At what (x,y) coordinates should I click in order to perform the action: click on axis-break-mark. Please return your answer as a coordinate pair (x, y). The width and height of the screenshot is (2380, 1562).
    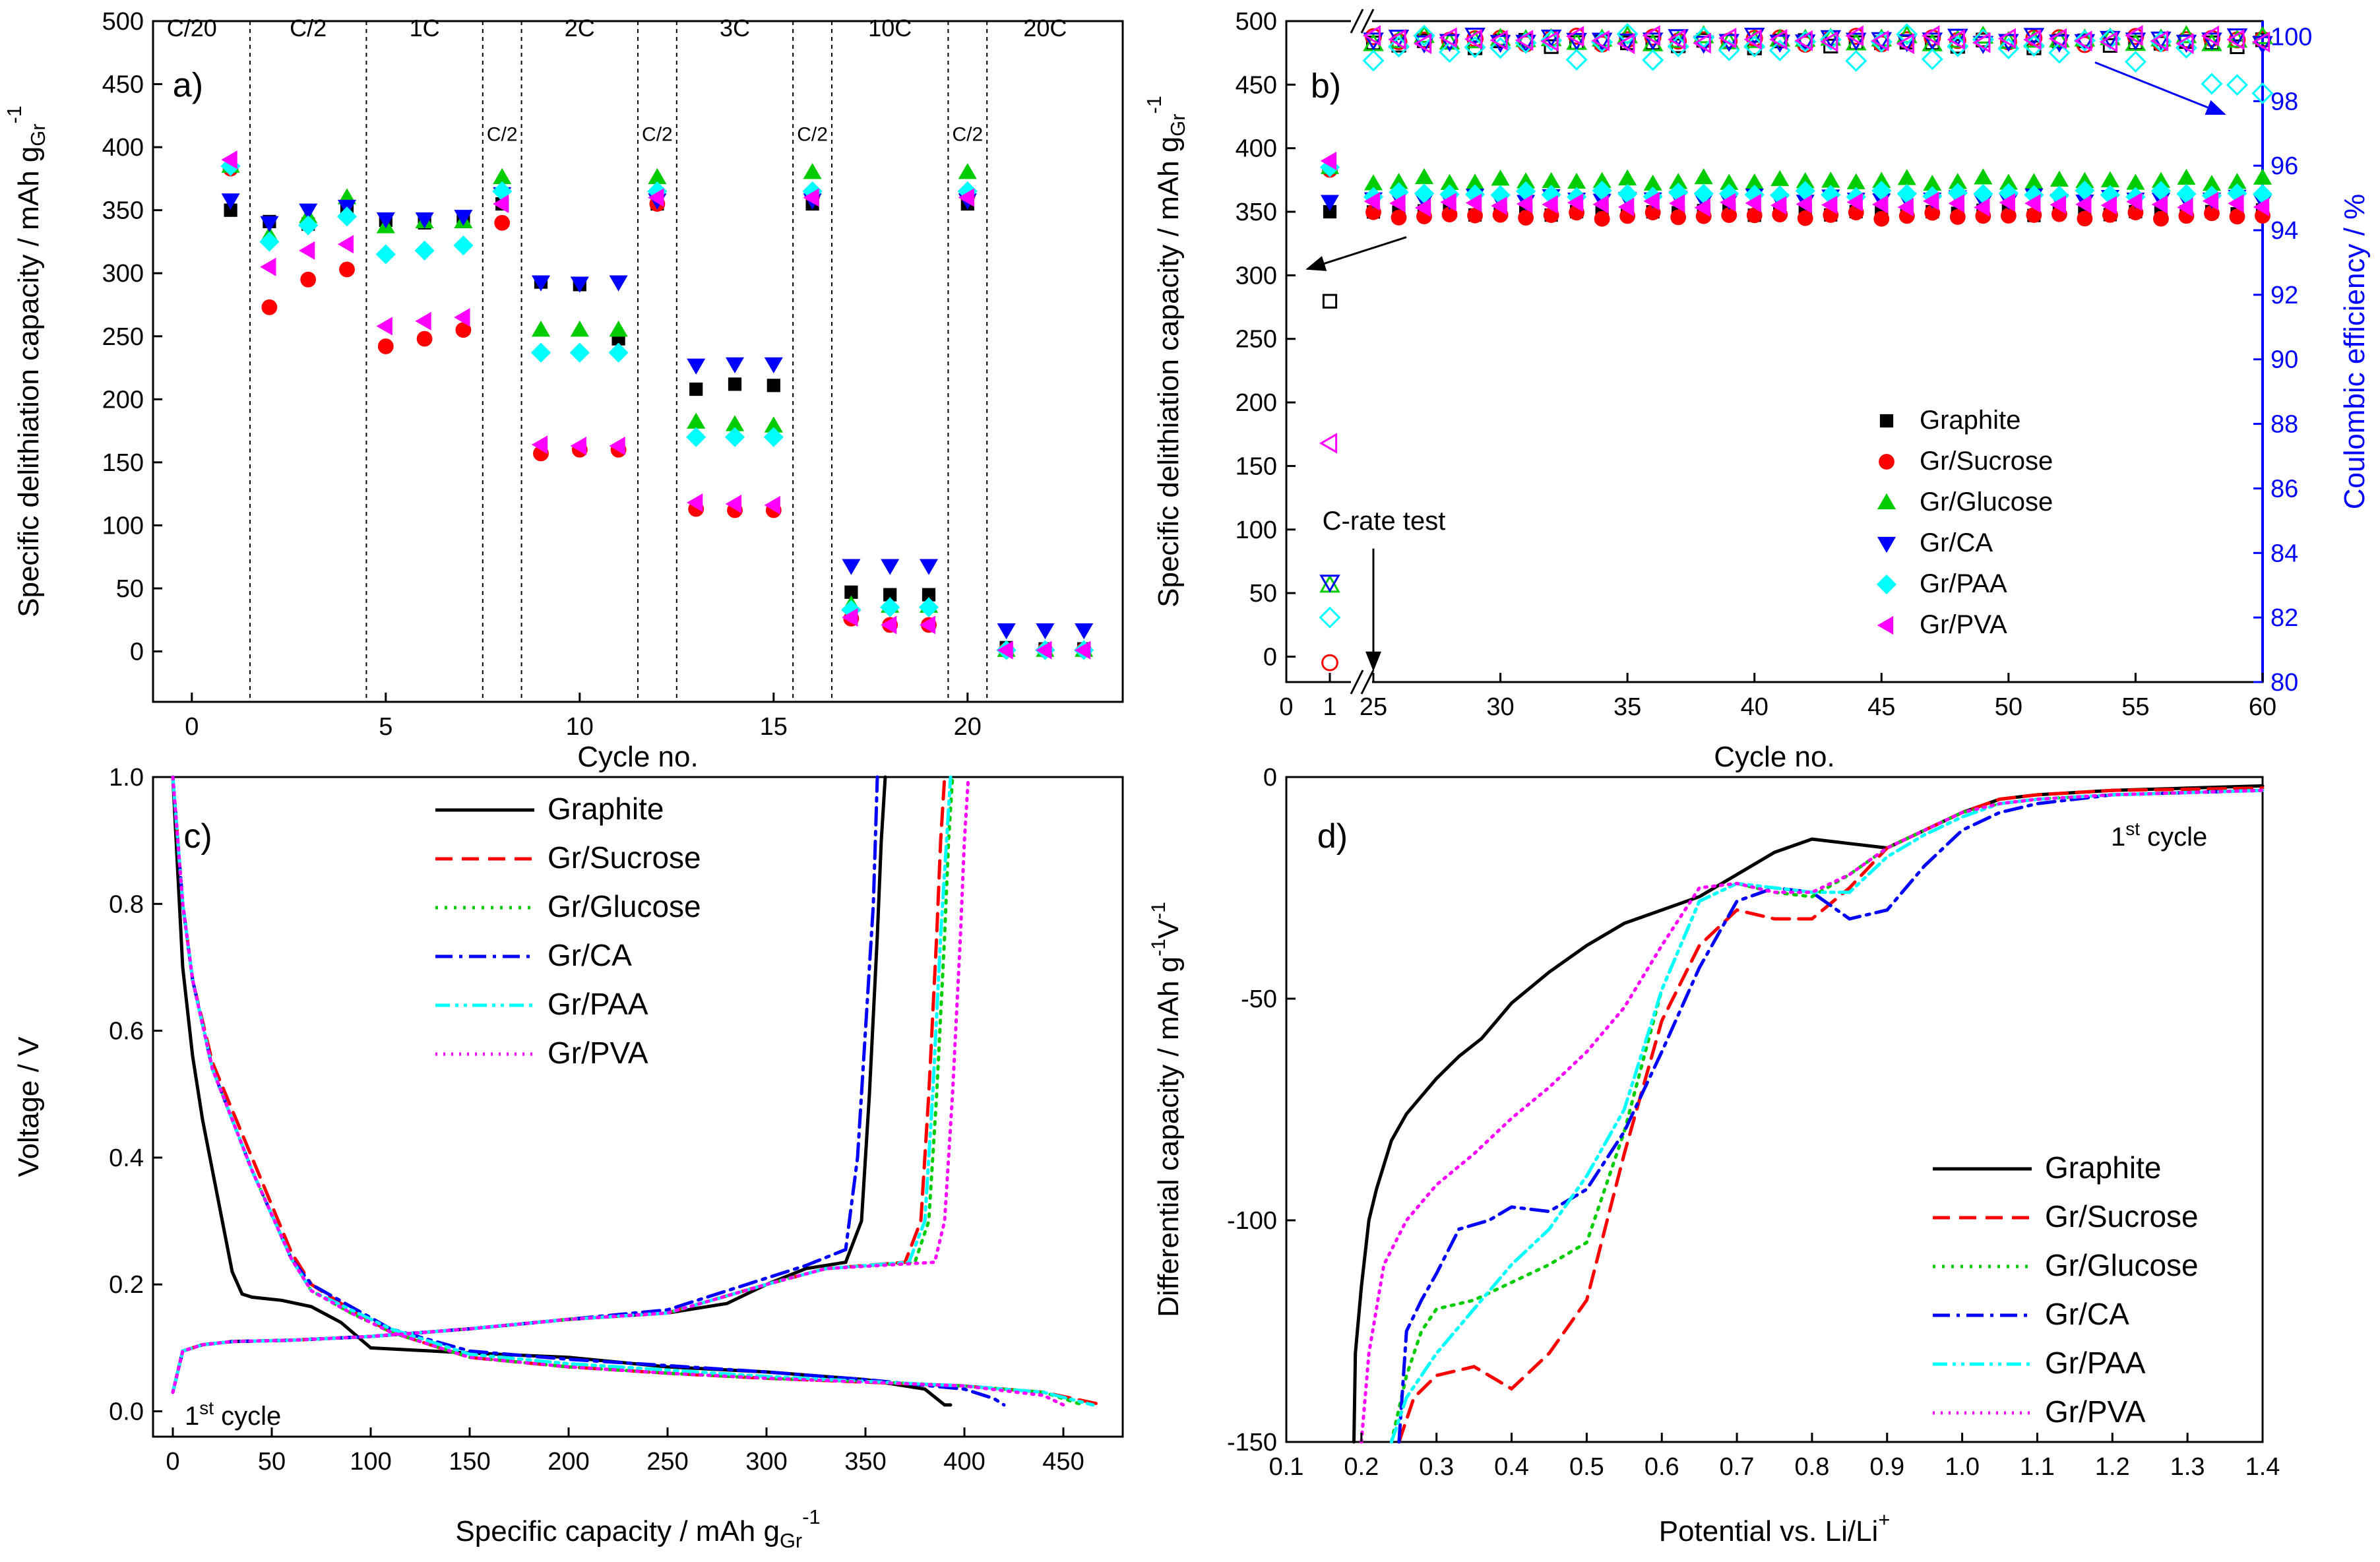
    Looking at the image, I should click on (1367, 22).